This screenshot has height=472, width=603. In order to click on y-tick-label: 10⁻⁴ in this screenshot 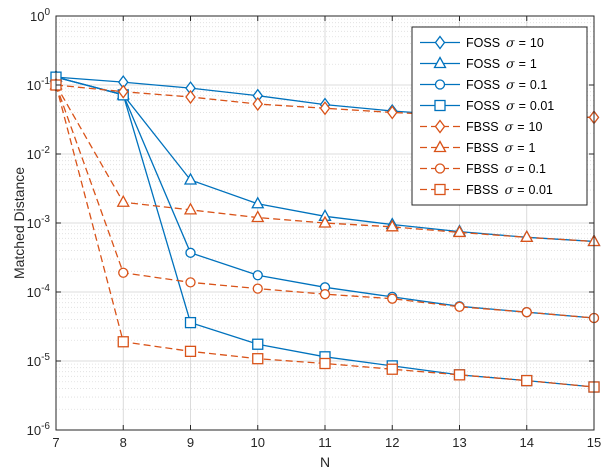, I will do `click(39, 291)`.